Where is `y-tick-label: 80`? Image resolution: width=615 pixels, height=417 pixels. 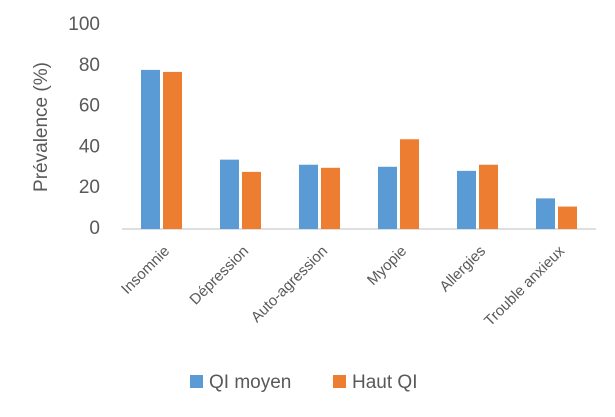 y-tick-label: 80 is located at coordinates (89, 65).